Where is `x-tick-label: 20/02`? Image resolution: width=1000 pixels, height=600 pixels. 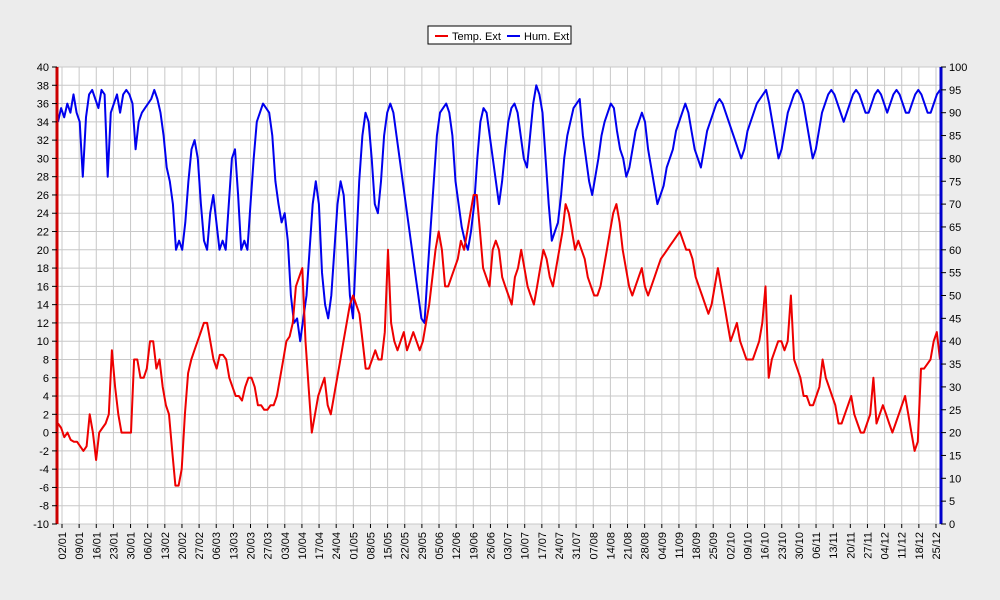 x-tick-label: 20/02 is located at coordinates (183, 546).